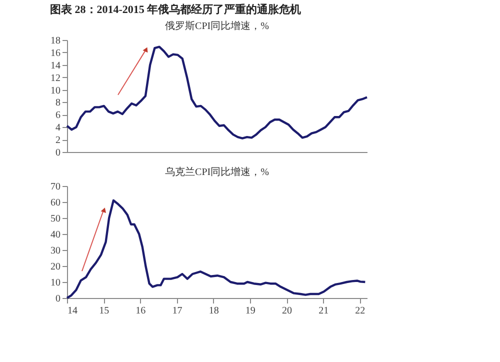 The width and height of the screenshot is (500, 362). What do you see at coordinates (58, 103) in the screenshot?
I see `y-tick-label: 8` at bounding box center [58, 103].